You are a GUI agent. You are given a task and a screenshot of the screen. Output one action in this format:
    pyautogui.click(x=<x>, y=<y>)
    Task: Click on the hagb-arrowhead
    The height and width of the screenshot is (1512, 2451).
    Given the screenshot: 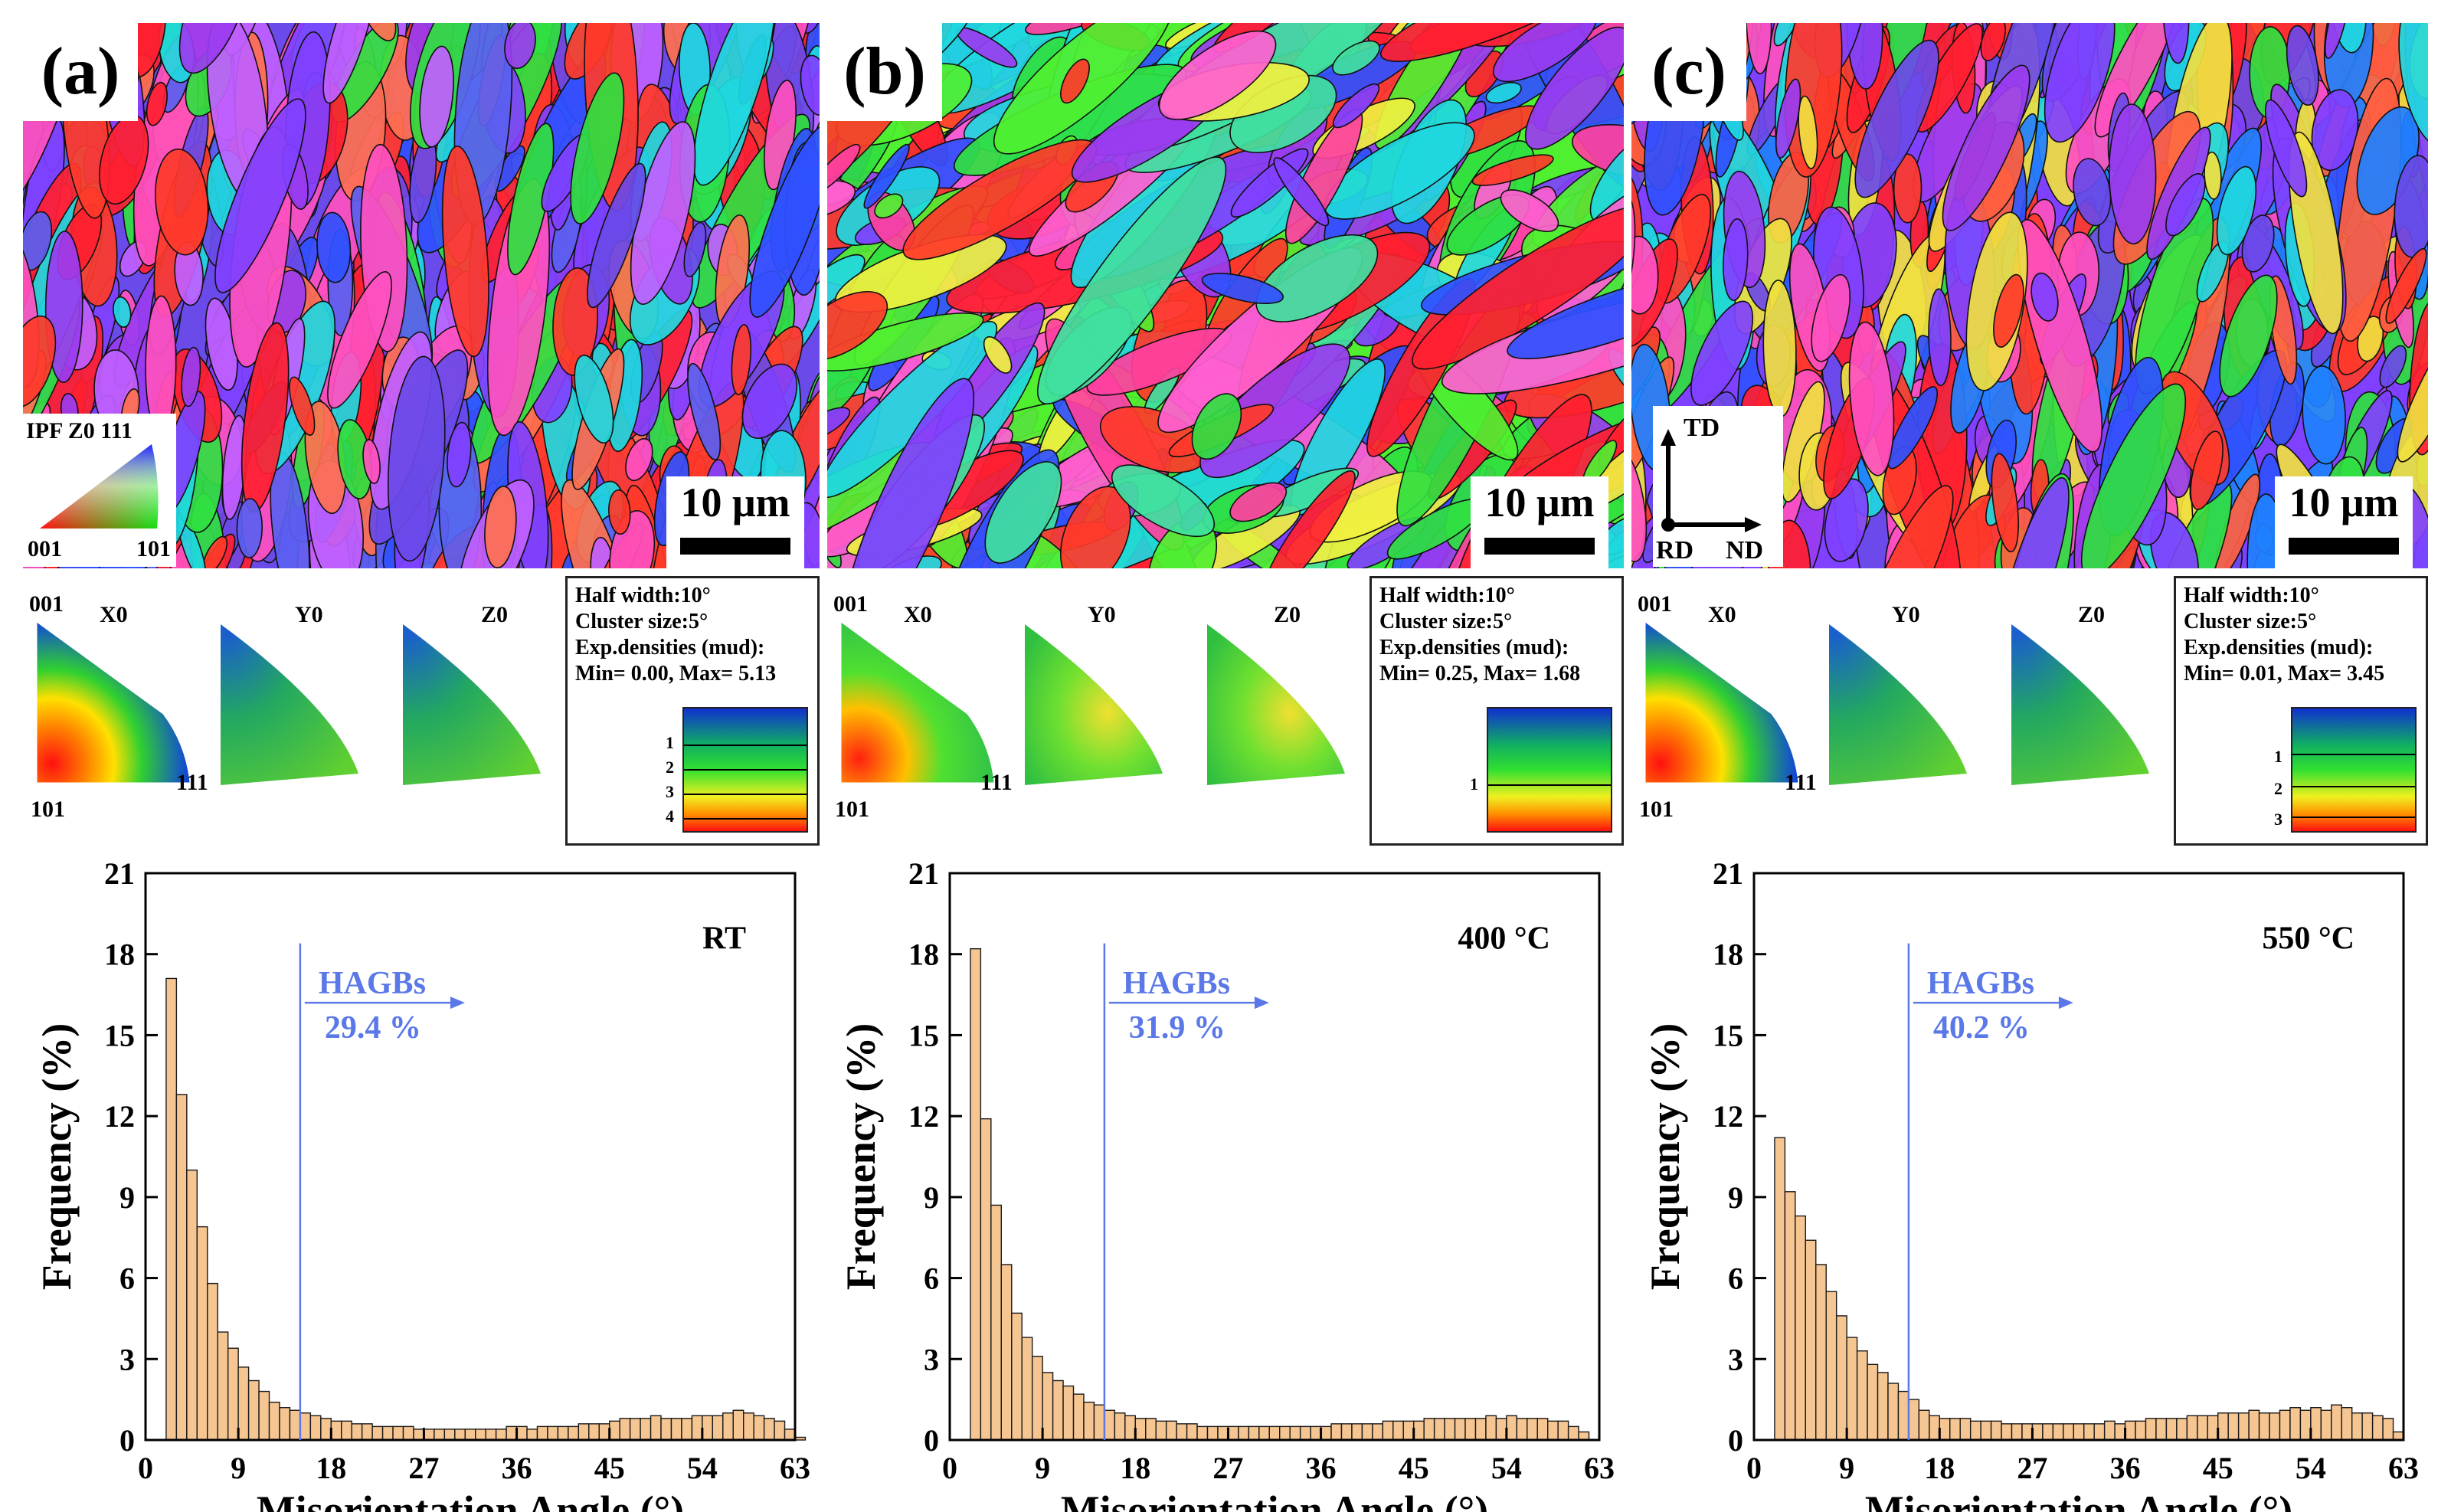 What is the action you would take?
    pyautogui.click(x=458, y=1003)
    